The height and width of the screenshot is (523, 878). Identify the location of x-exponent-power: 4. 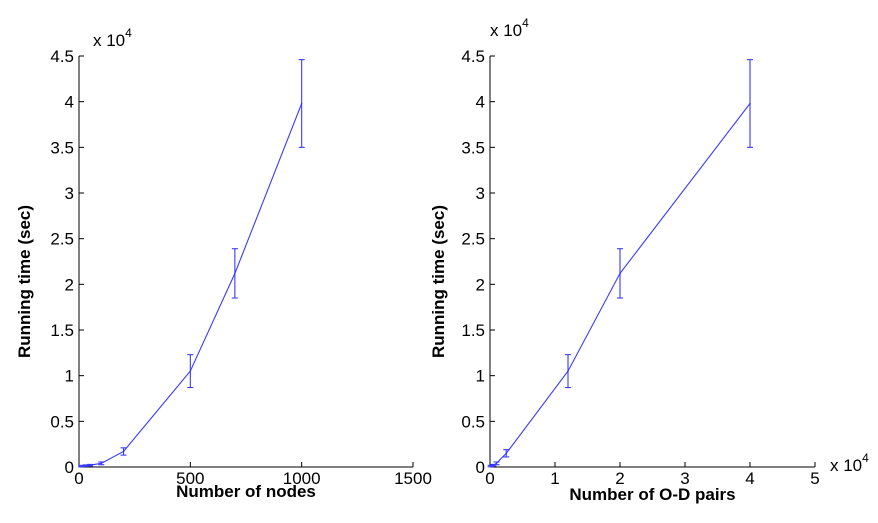
(865, 458).